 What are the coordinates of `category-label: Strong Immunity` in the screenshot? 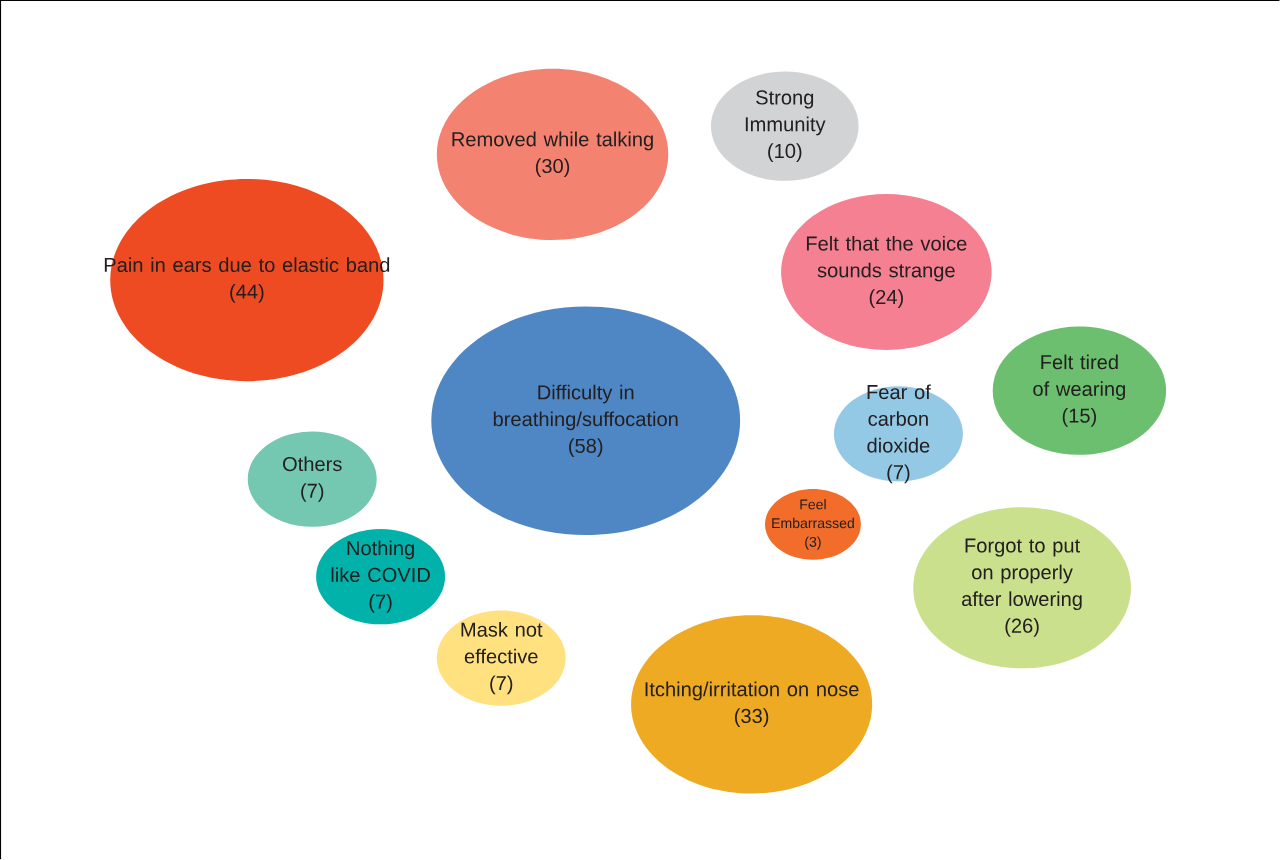 It's located at (785, 113).